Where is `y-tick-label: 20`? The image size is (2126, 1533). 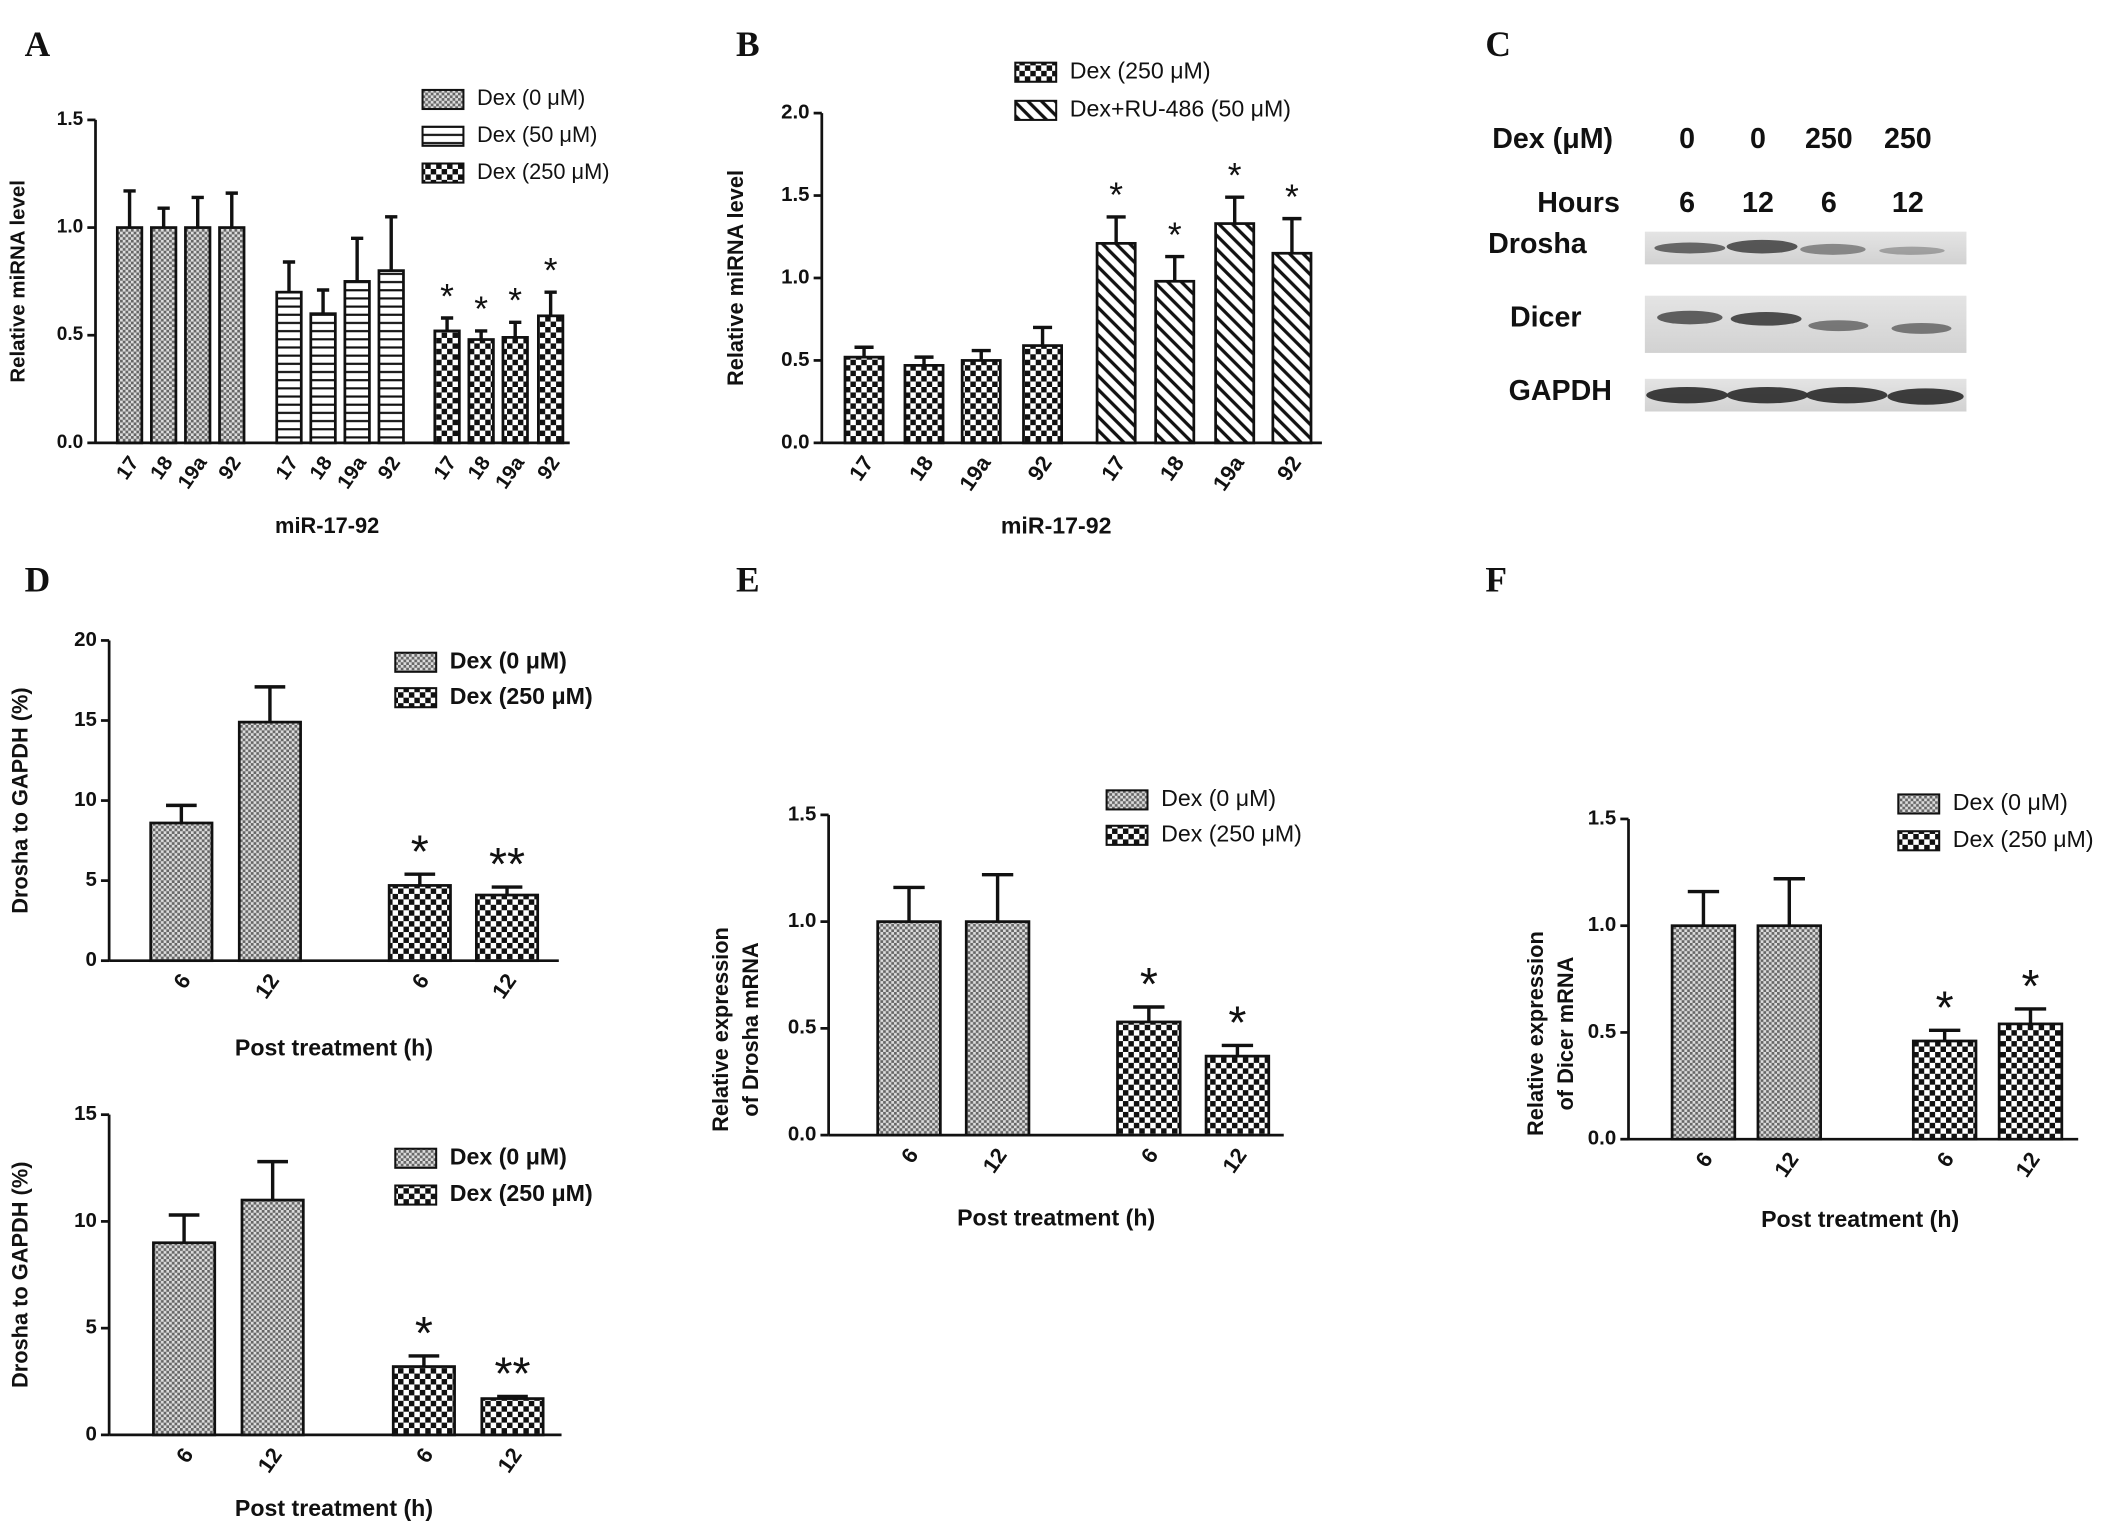
y-tick-label: 20 is located at coordinates (85, 639).